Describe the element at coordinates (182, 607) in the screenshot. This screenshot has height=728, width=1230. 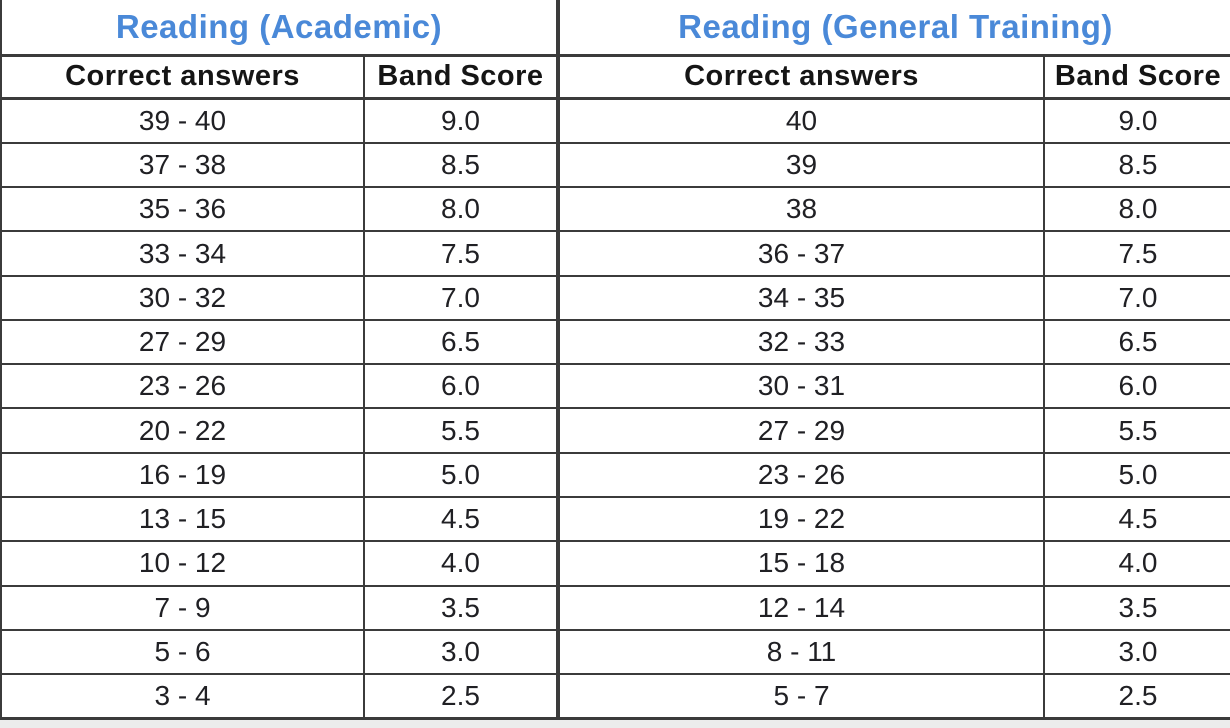
I see `academic-range-cell: 7 - 9` at that location.